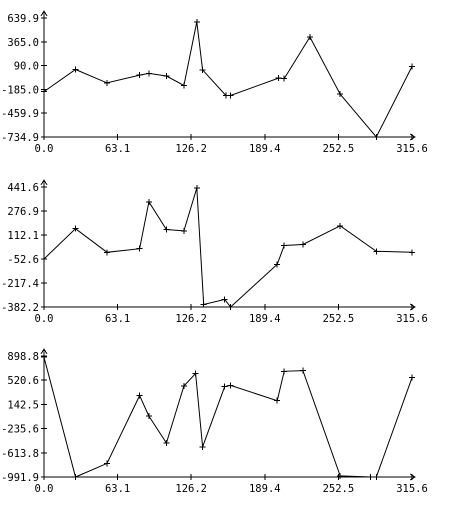 The image size is (454, 510). I want to click on y-tick-label: -217.4, so click(20, 284).